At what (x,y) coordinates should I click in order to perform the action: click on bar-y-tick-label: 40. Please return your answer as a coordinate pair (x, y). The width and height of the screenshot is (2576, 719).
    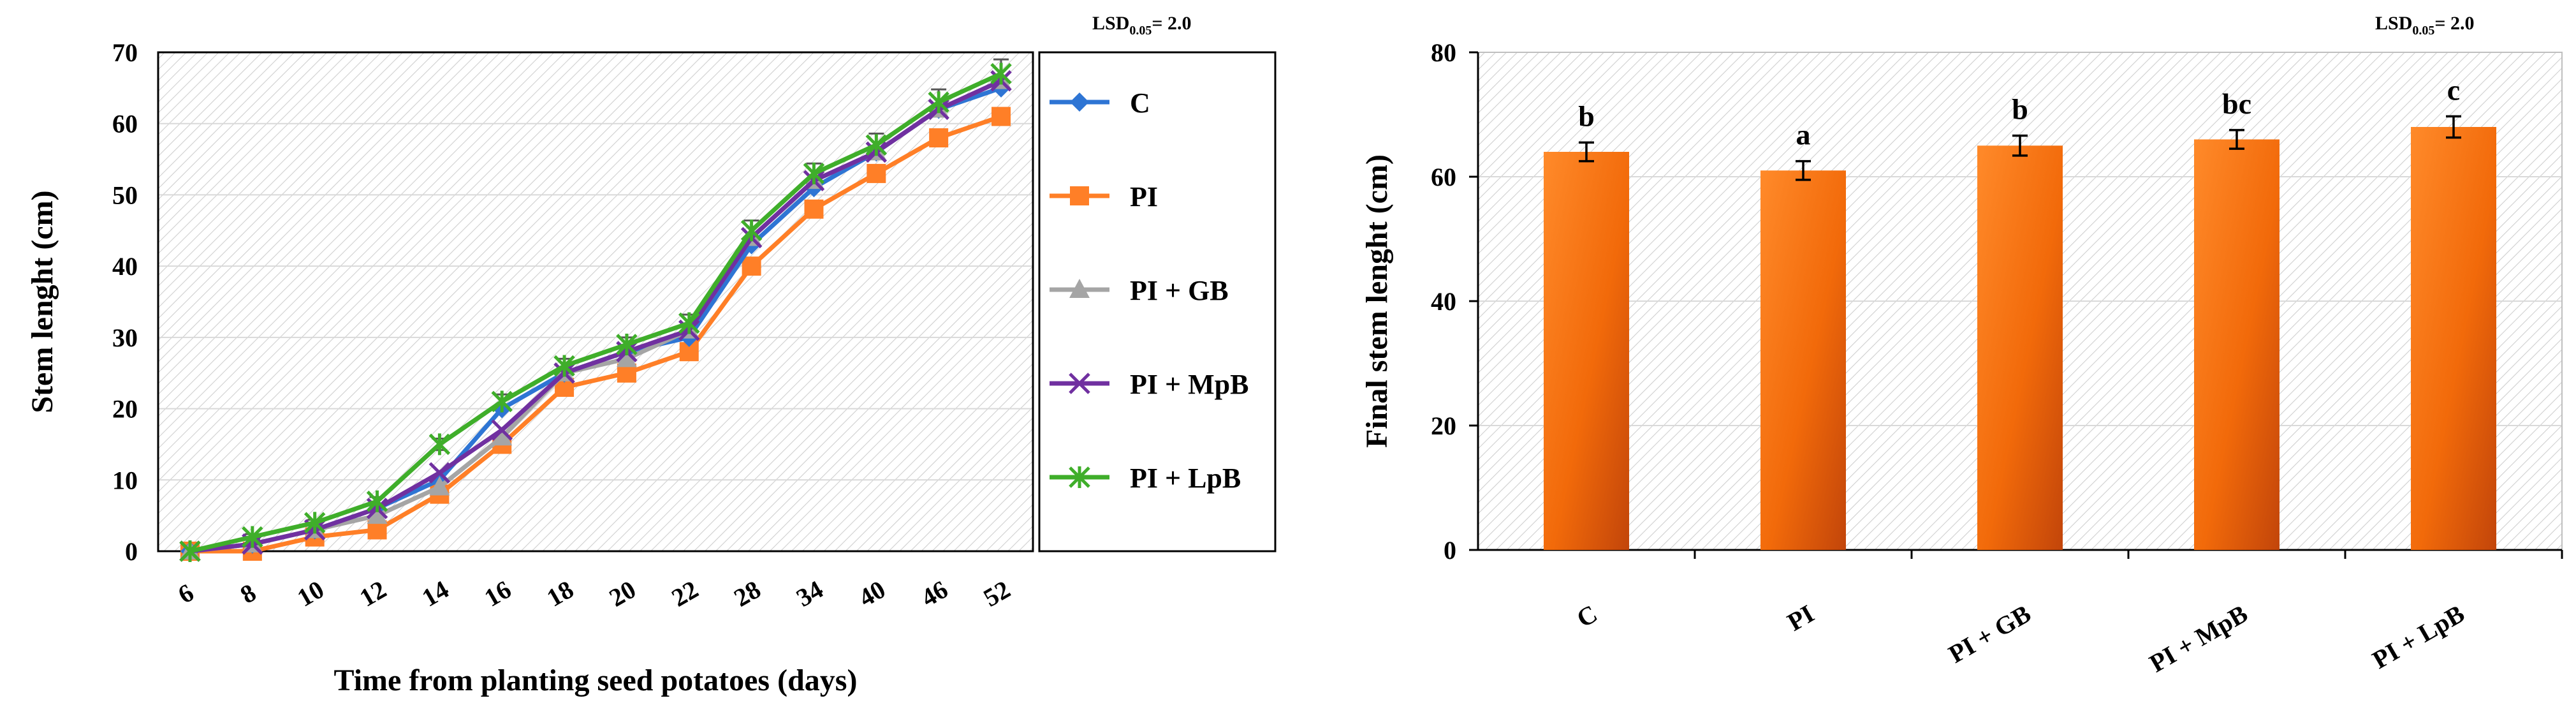
    Looking at the image, I should click on (1443, 301).